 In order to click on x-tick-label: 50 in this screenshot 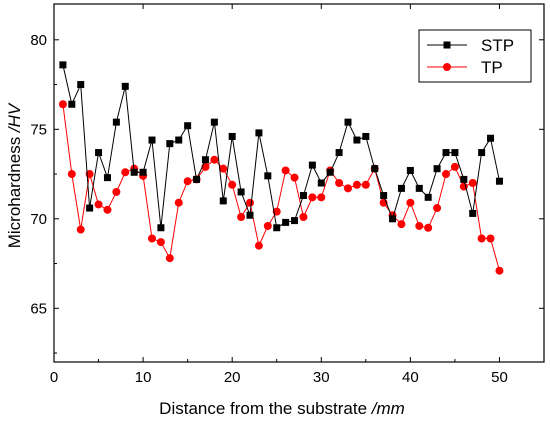, I will do `click(499, 377)`.